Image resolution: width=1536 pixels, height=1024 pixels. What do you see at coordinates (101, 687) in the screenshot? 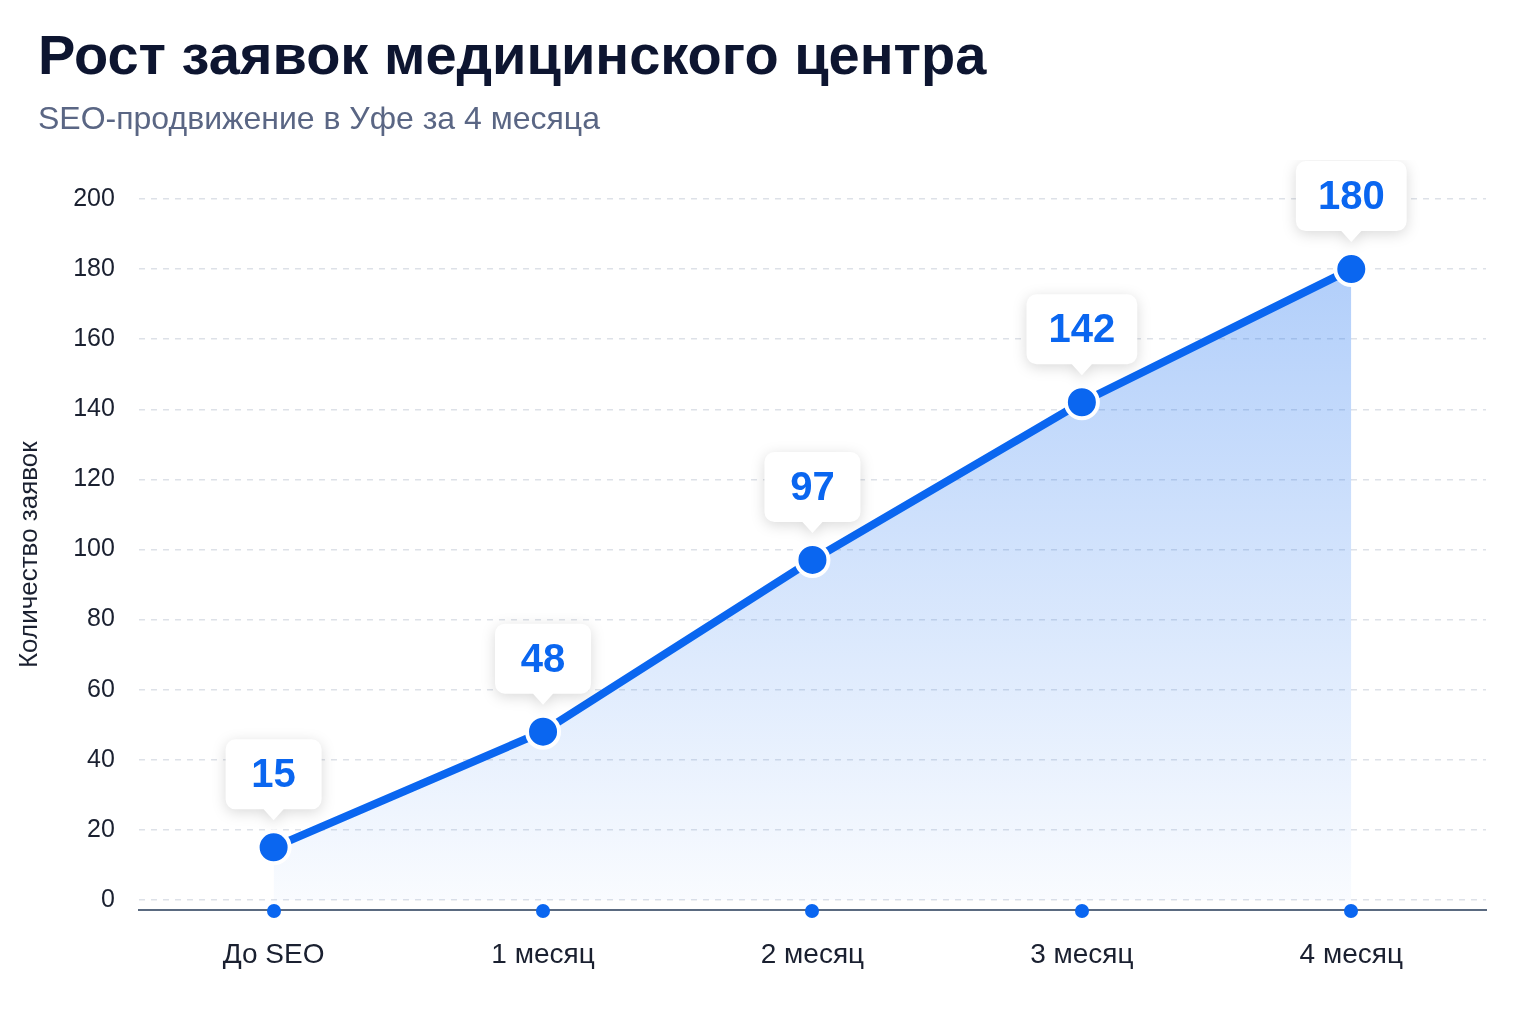
I see `y-tick-label: 60` at bounding box center [101, 687].